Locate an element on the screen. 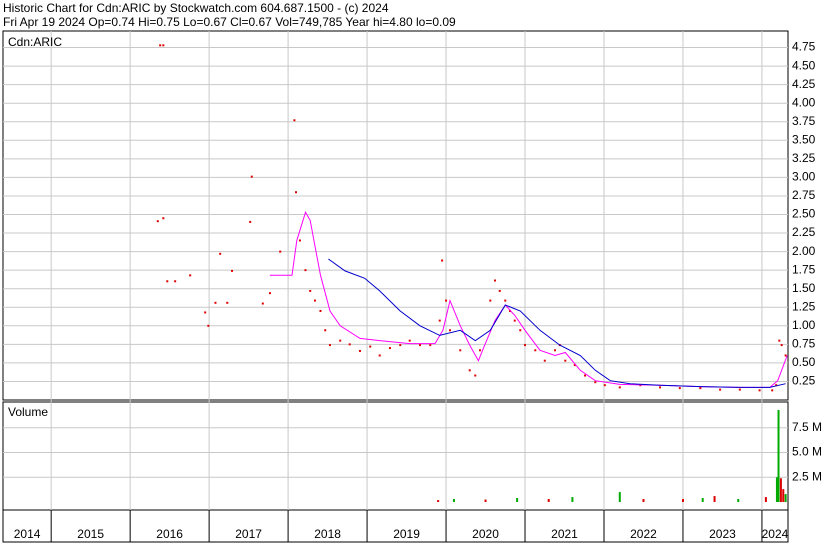 The height and width of the screenshot is (543, 830). y-tick-label: 3.00 is located at coordinates (804, 177).